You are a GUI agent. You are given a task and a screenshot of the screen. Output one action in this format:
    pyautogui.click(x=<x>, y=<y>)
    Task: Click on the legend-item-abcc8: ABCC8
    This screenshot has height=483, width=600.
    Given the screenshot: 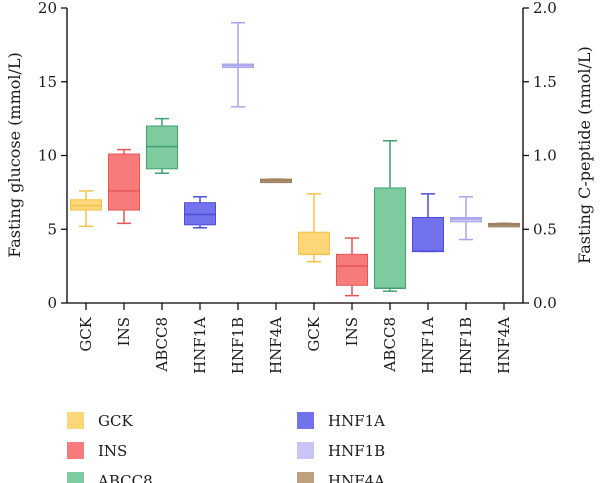 What is the action you would take?
    pyautogui.click(x=110, y=477)
    